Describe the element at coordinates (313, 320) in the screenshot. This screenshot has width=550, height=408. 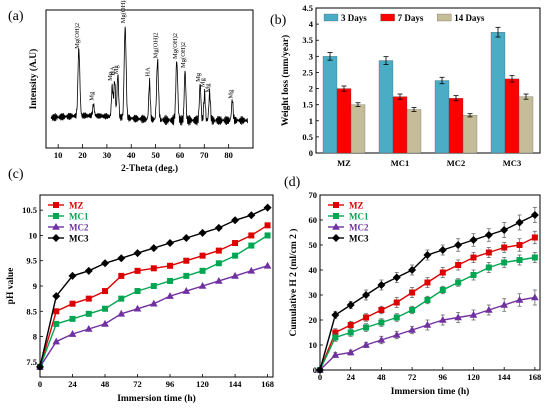
I see `y-tick-label-2: 20` at that location.